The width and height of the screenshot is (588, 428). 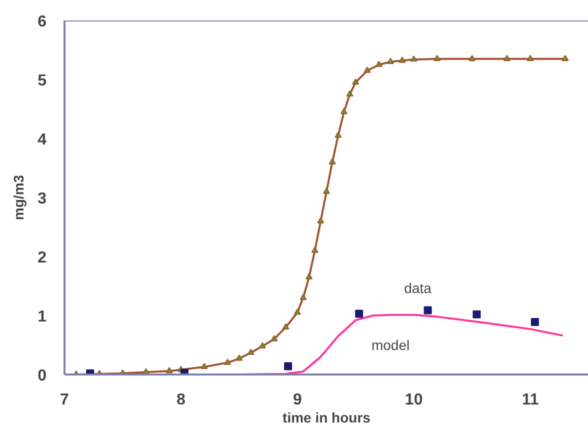 I want to click on x-tick-label: 7, so click(x=65, y=400).